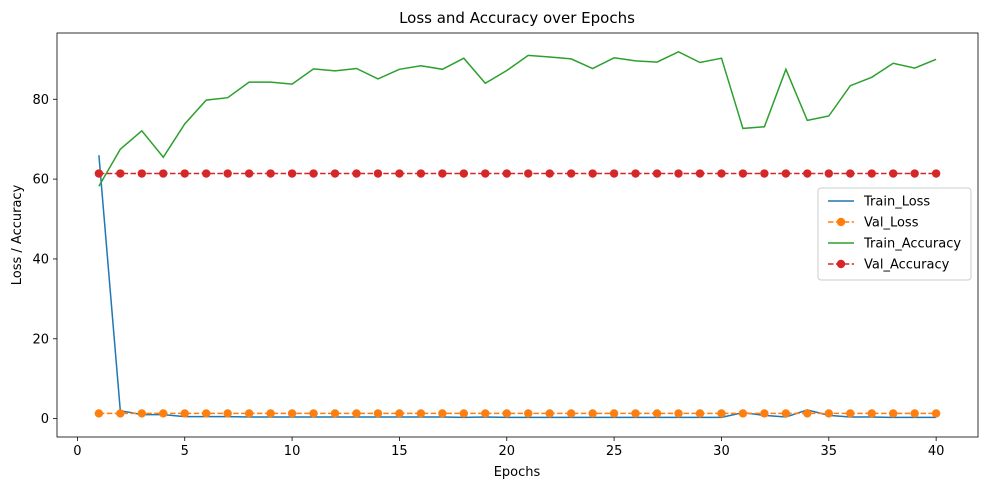  Describe the element at coordinates (45, 419) in the screenshot. I see `y-tick-label: 0` at that location.